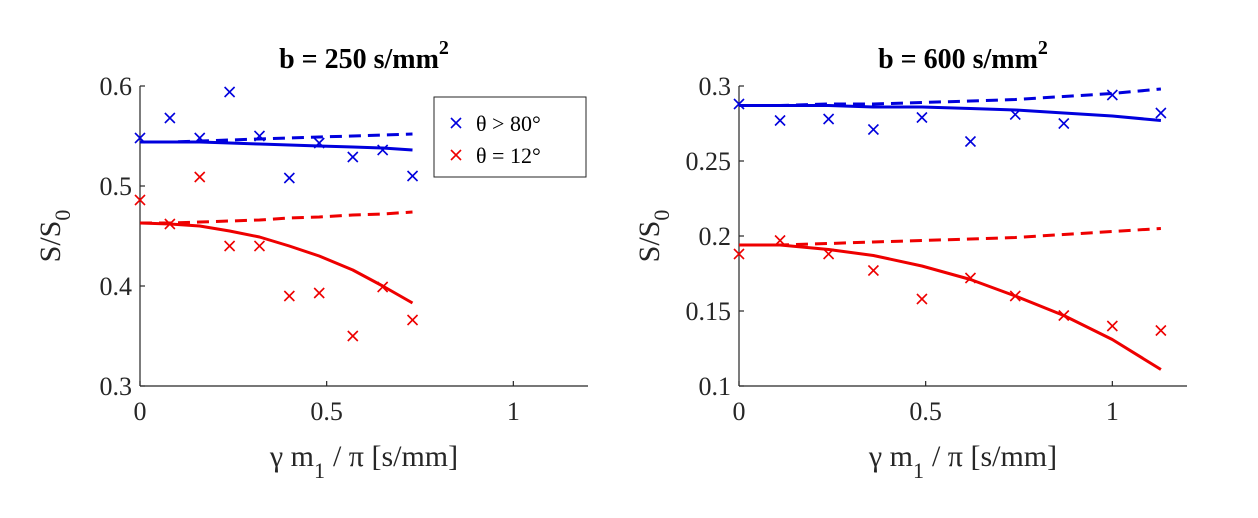 Image resolution: width=1258 pixels, height=518 pixels. What do you see at coordinates (715, 386) in the screenshot?
I see `y-tick-label: 0.1` at bounding box center [715, 386].